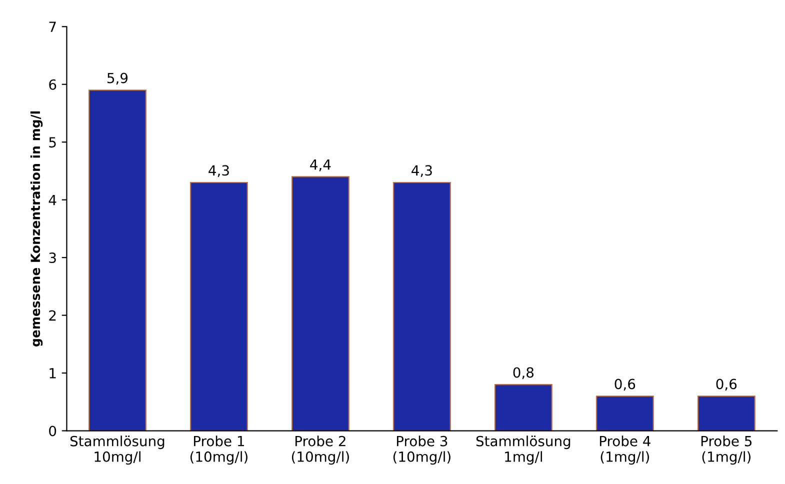 This screenshot has height=484, width=785. What do you see at coordinates (118, 78) in the screenshot?
I see `data-label: 5,9` at bounding box center [118, 78].